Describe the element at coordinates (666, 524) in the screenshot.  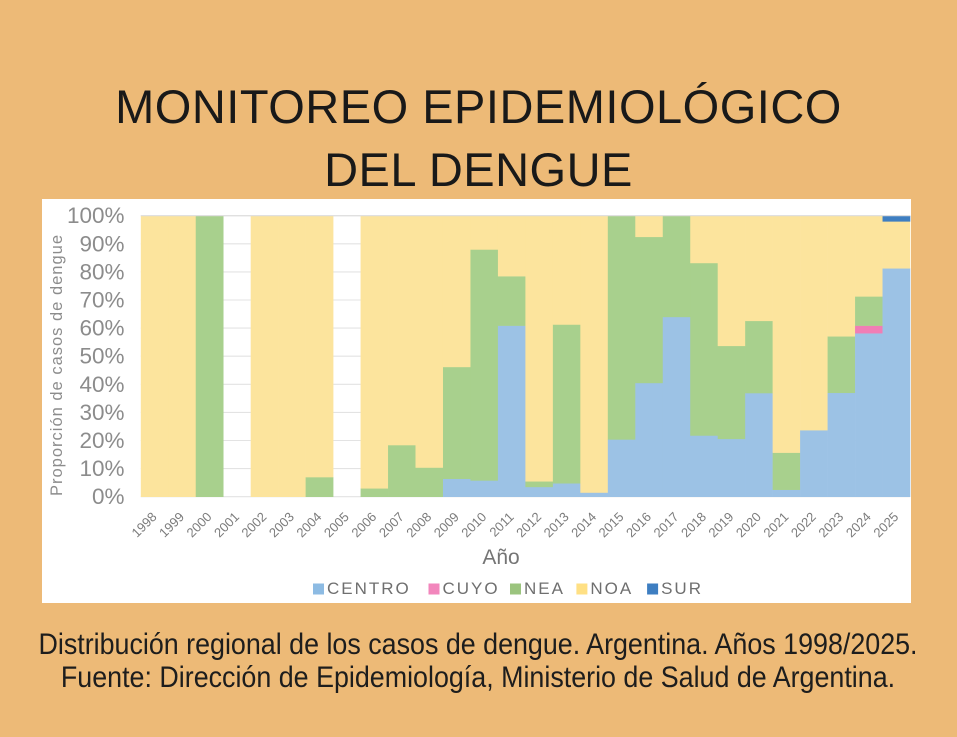
I see `svg-text: 2017` at that location.